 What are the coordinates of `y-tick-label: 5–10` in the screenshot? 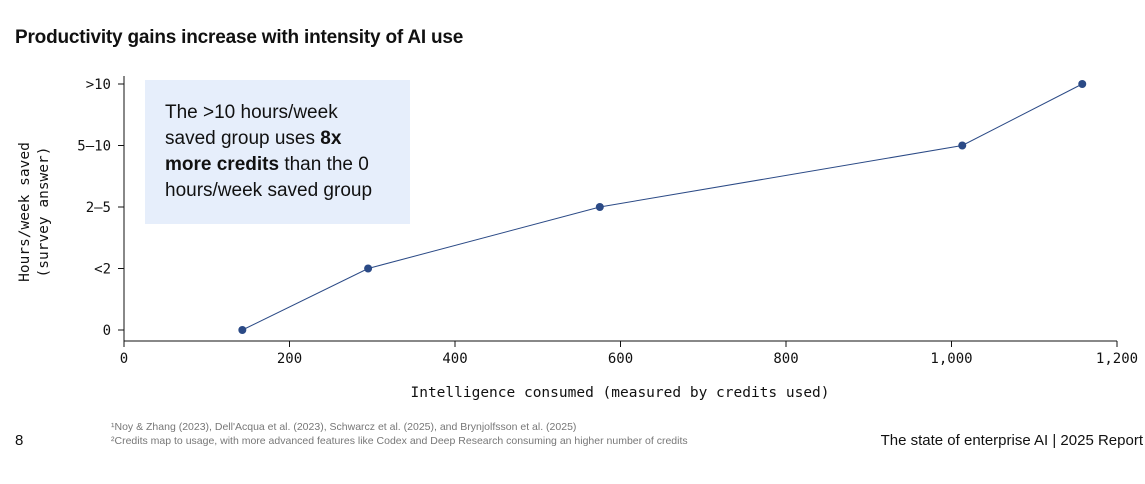 It's located at (94, 147).